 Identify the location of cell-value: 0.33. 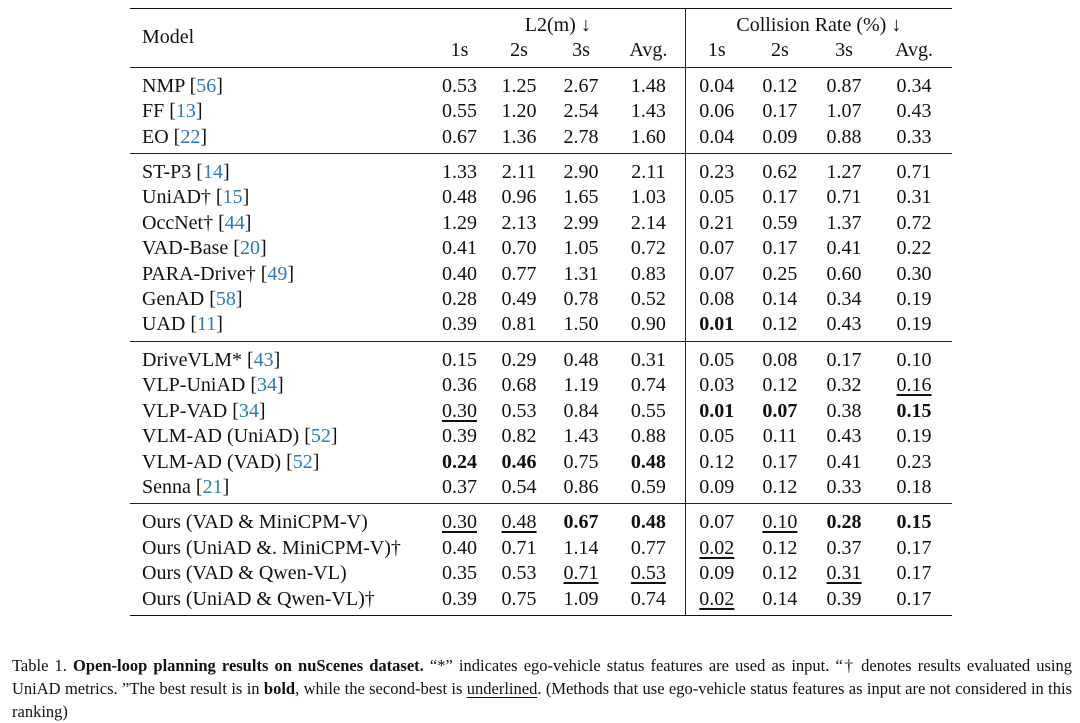
(844, 486).